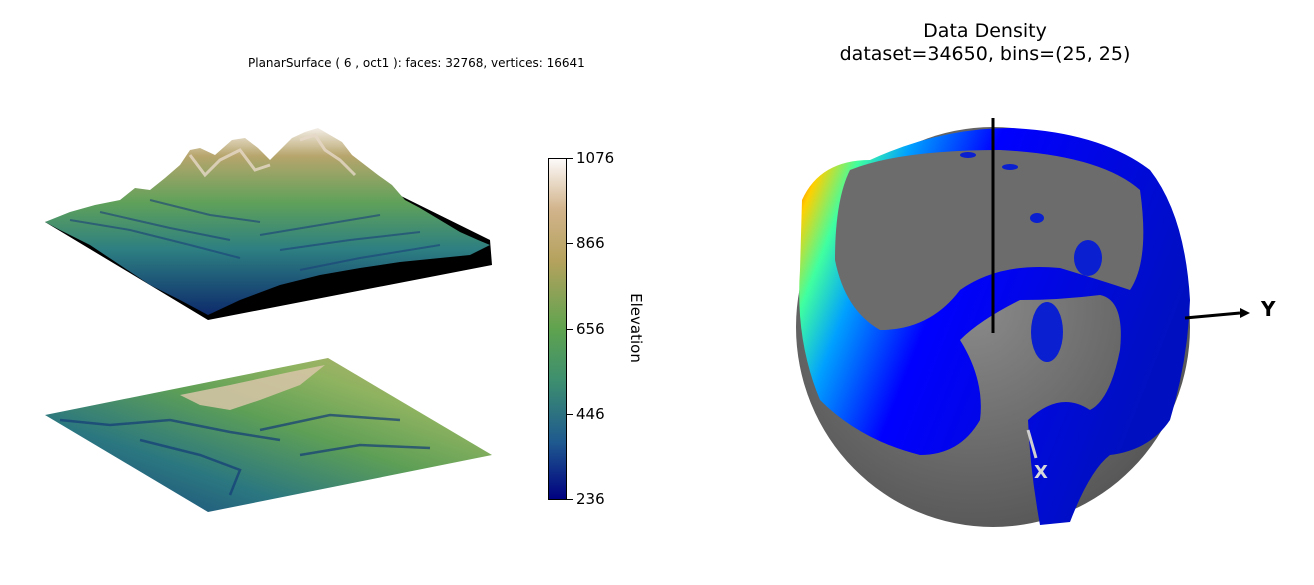 This screenshot has height=585, width=1314. What do you see at coordinates (272, 155) in the screenshot?
I see `terrain-peaks` at bounding box center [272, 155].